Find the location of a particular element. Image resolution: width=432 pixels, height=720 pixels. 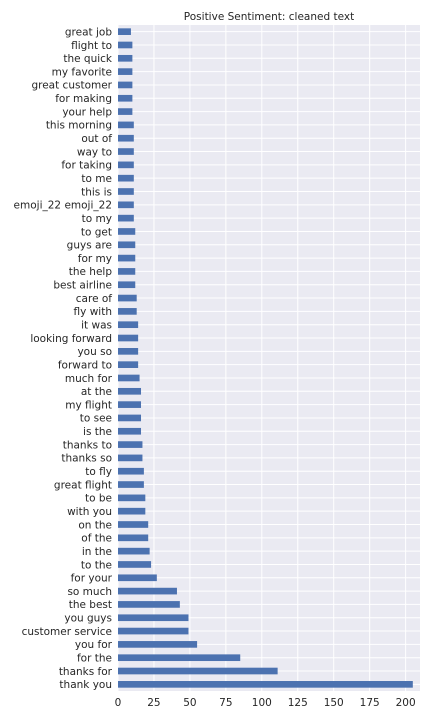

category-label: for the is located at coordinates (94, 659).